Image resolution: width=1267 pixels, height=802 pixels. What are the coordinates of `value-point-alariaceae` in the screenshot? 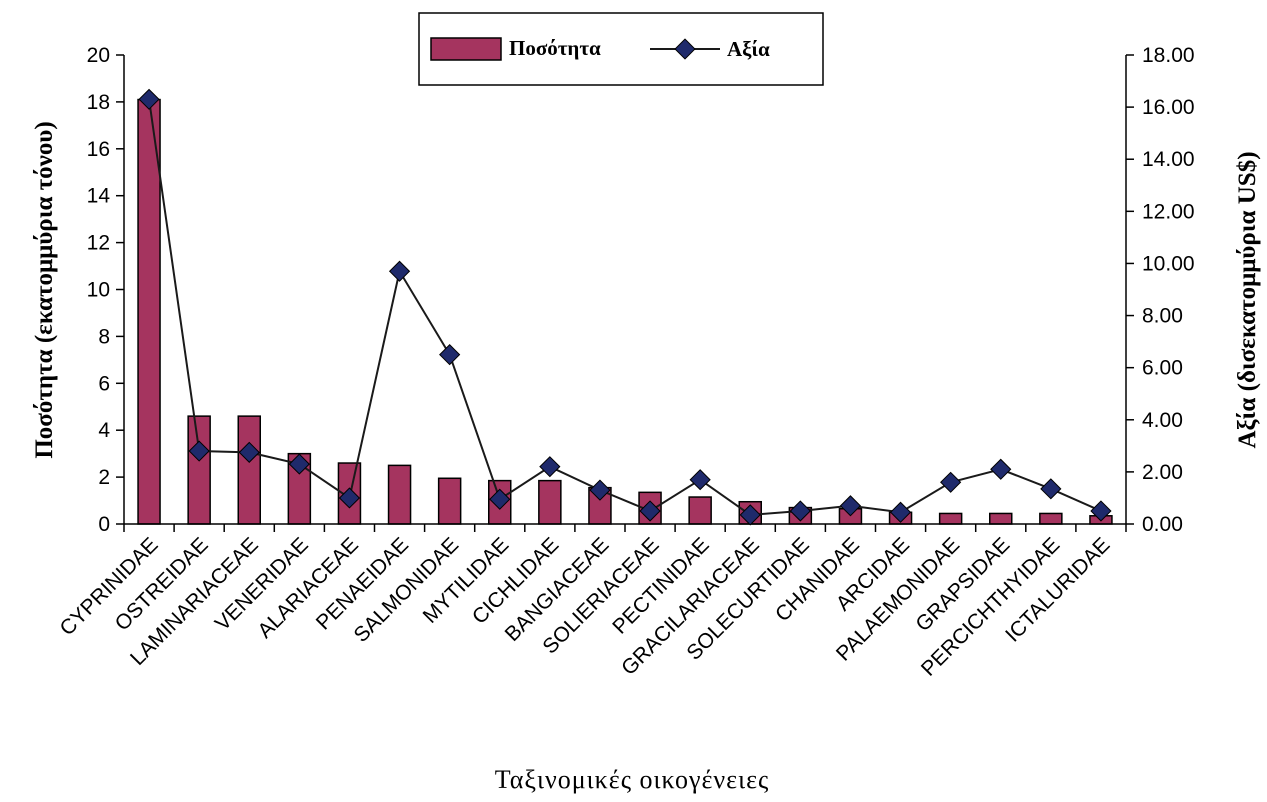 It's located at (349, 498).